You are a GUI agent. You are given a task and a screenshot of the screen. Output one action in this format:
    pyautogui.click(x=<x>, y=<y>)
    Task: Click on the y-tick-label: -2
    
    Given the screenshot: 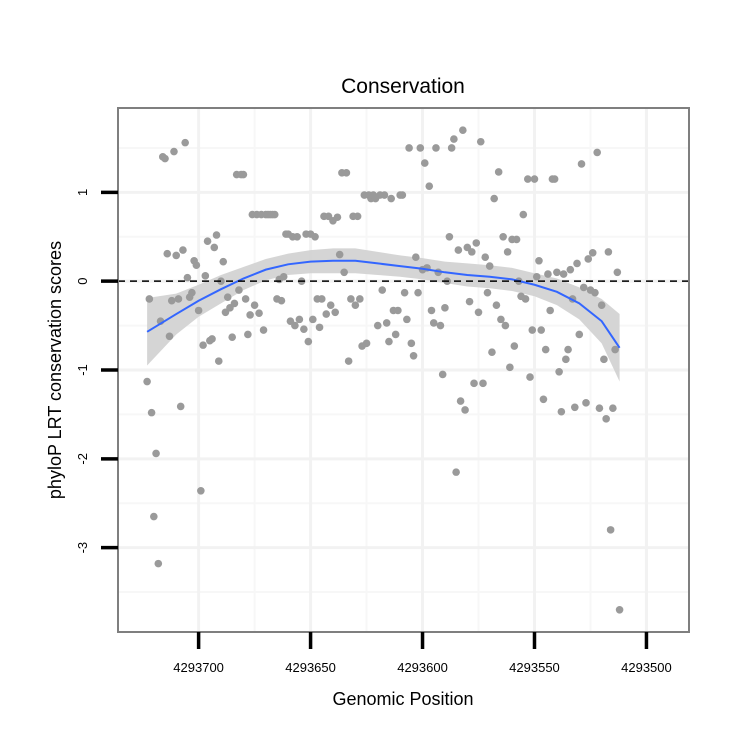 What is the action you would take?
    pyautogui.click(x=82, y=459)
    